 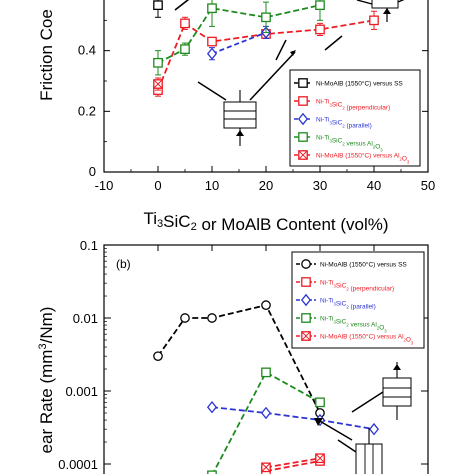 I want to click on legend-label-a: Ni-Ti3SiC2 (perpendicular), so click(x=353, y=105).